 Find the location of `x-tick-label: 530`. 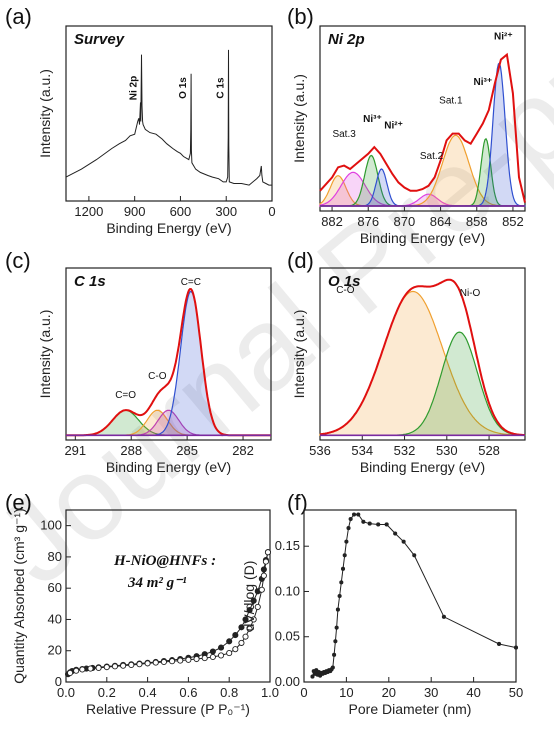

x-tick-label: 530 is located at coordinates (447, 450).